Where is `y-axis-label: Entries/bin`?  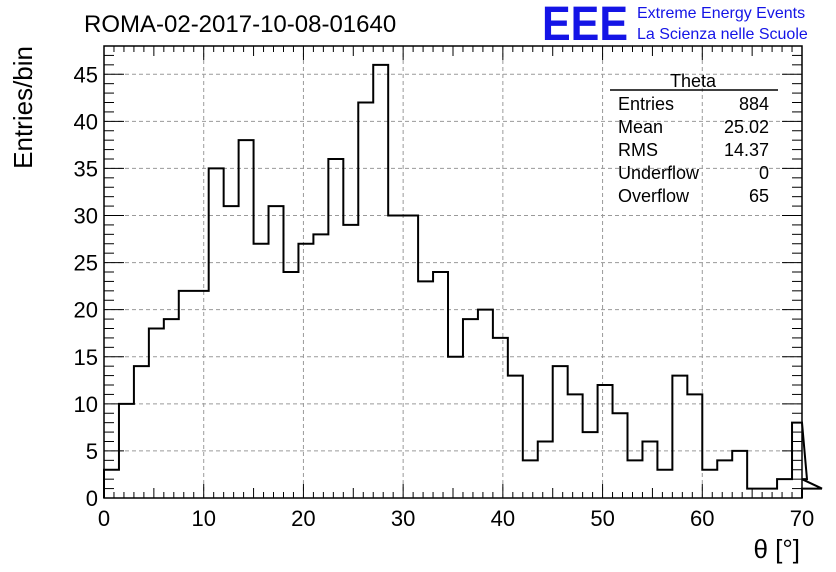
y-axis-label: Entries/bin is located at coordinates (23, 107).